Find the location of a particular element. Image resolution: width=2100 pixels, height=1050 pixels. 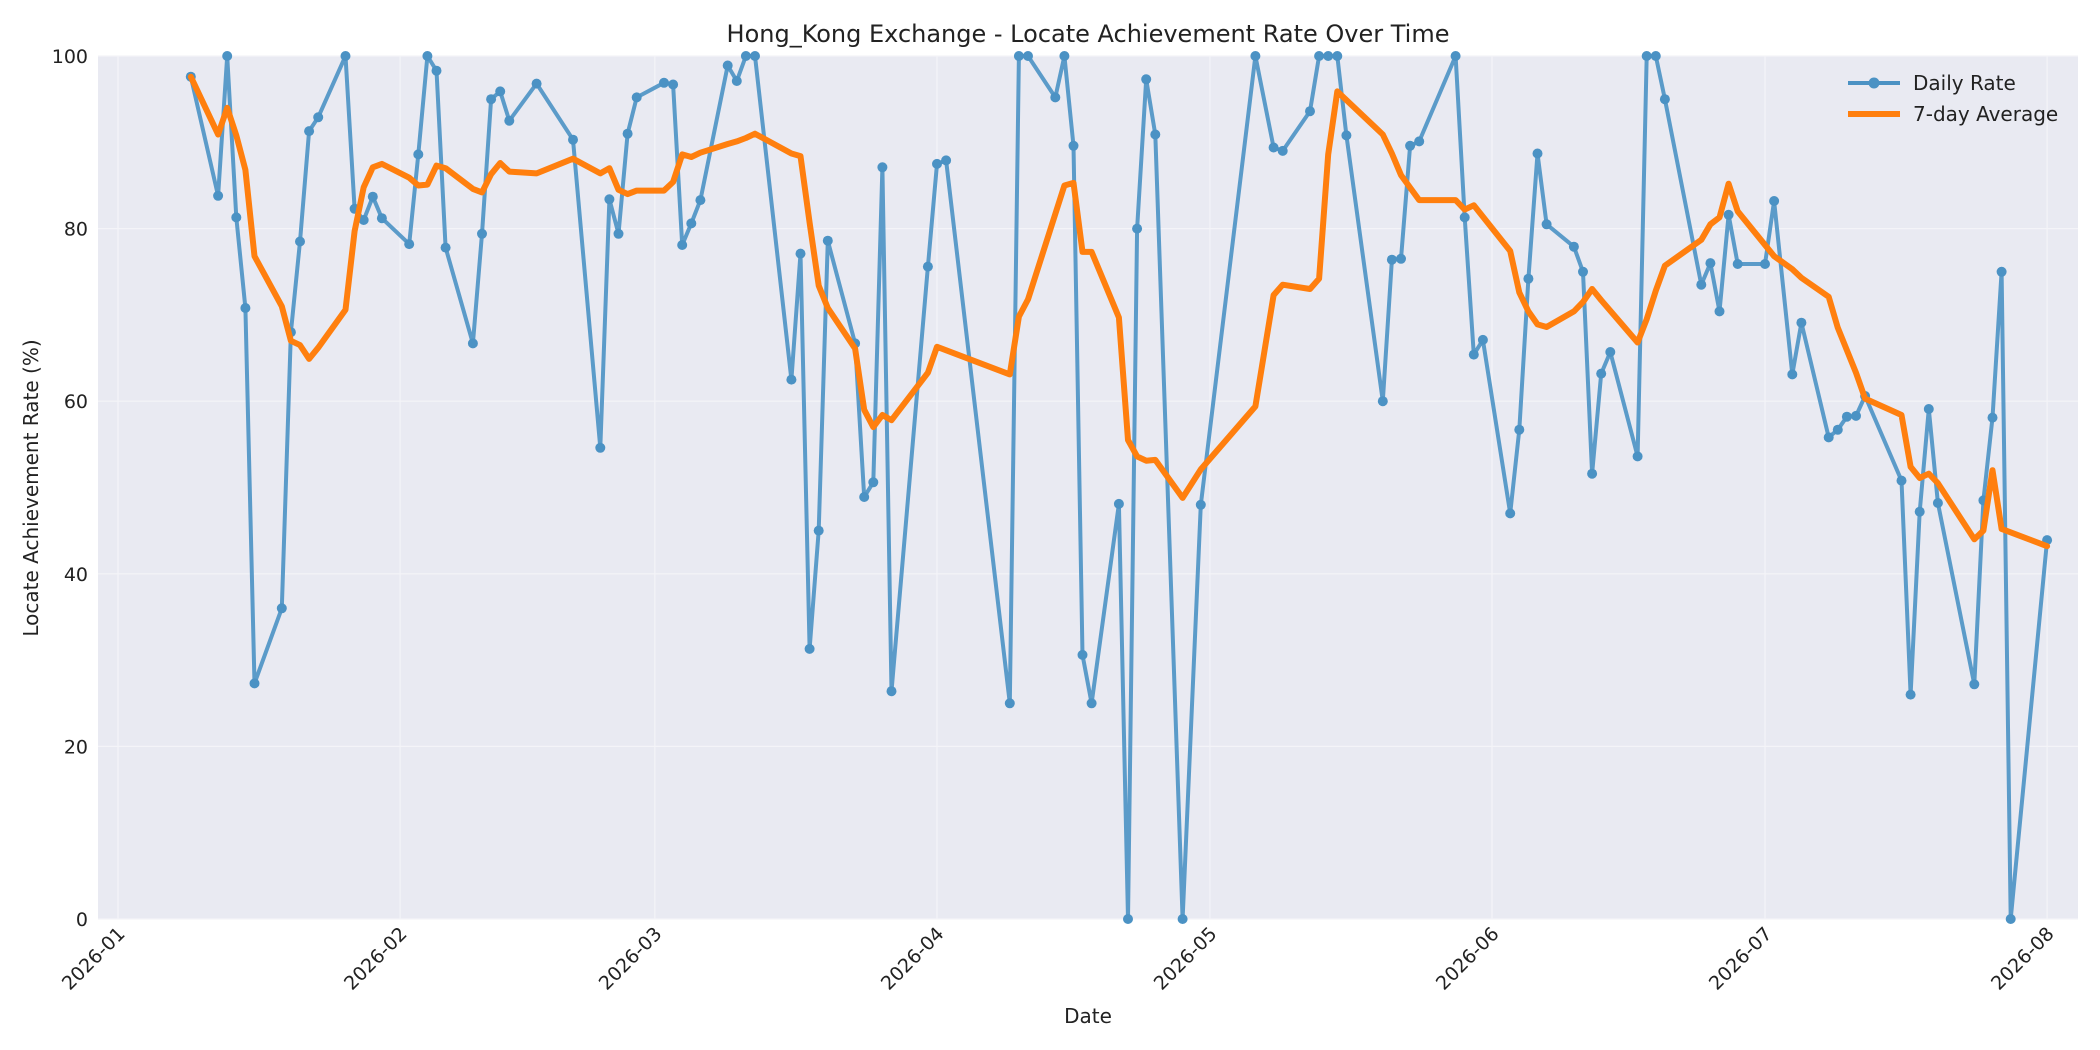

legend-daily-label: Daily Rate is located at coordinates (1964, 83).